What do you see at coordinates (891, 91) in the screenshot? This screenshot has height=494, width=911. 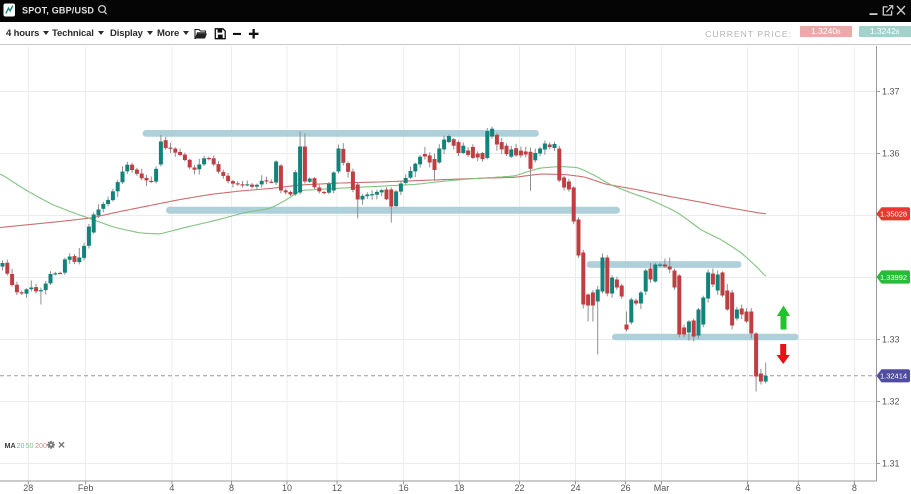 I see `svg-text: 1.37` at bounding box center [891, 91].